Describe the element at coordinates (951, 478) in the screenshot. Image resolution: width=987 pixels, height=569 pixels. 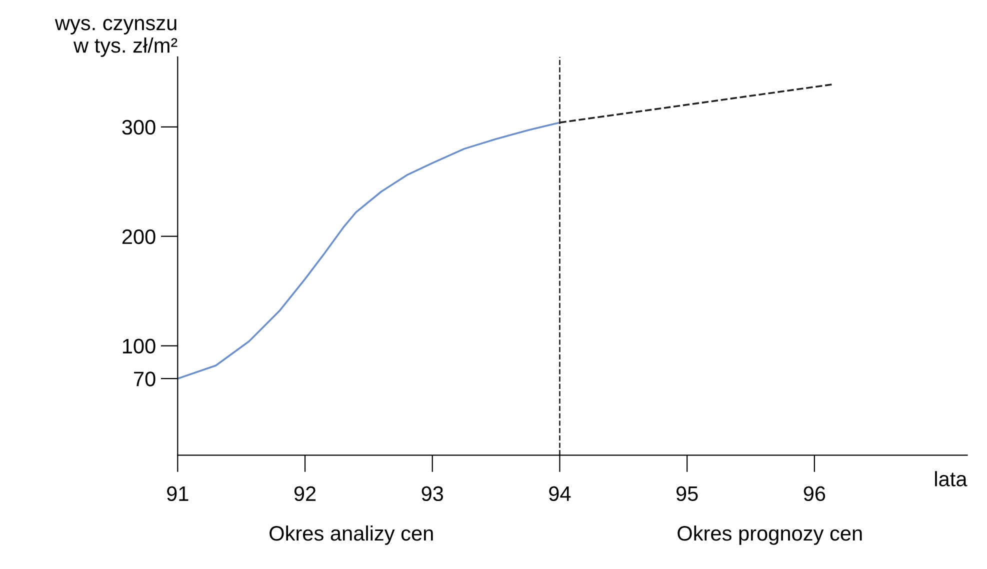
I see `x-axis-title: lata` at that location.